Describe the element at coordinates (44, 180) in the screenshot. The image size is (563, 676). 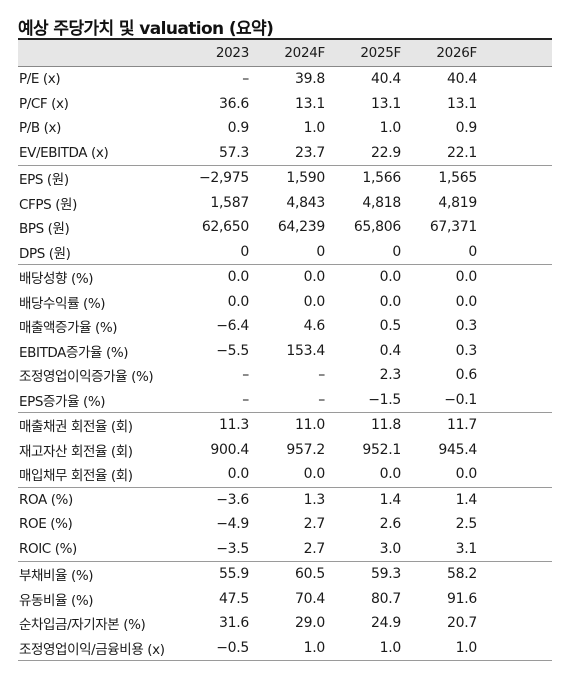
I see `row-label: EPS (원)` at that location.